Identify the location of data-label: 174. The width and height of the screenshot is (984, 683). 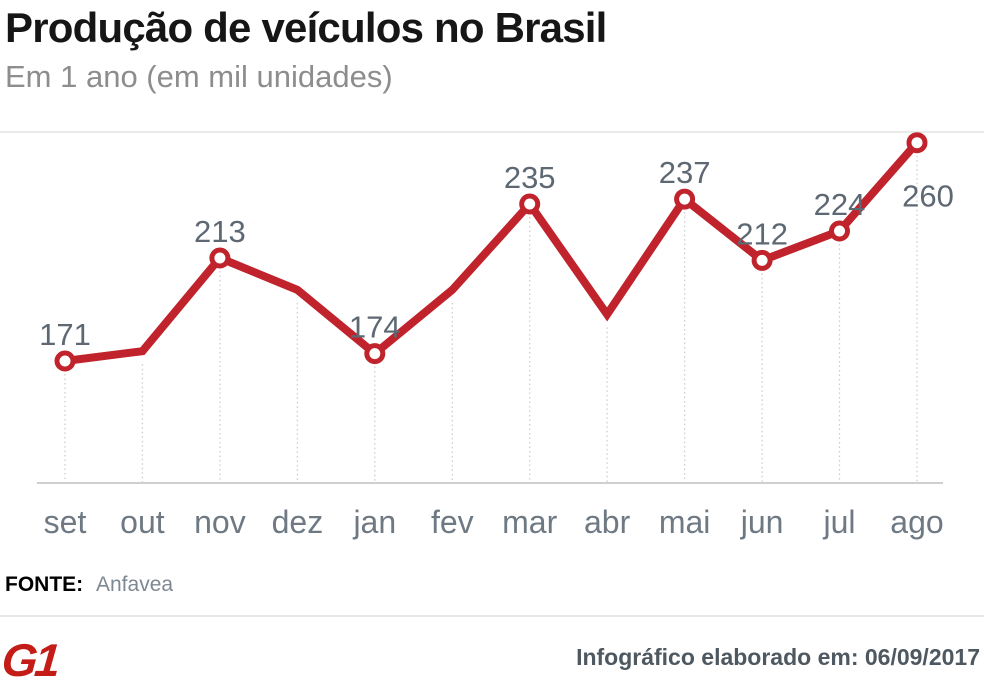
(375, 327).